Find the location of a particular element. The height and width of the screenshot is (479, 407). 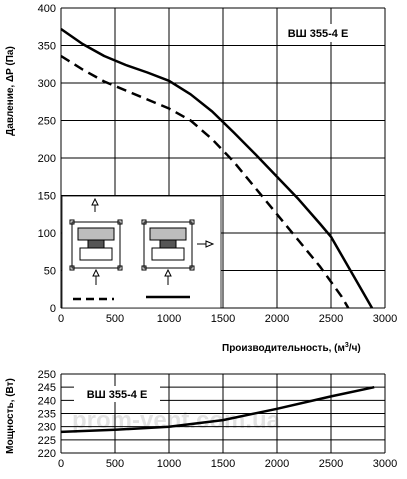

power-y-tick-label: 245 is located at coordinates (47, 388).